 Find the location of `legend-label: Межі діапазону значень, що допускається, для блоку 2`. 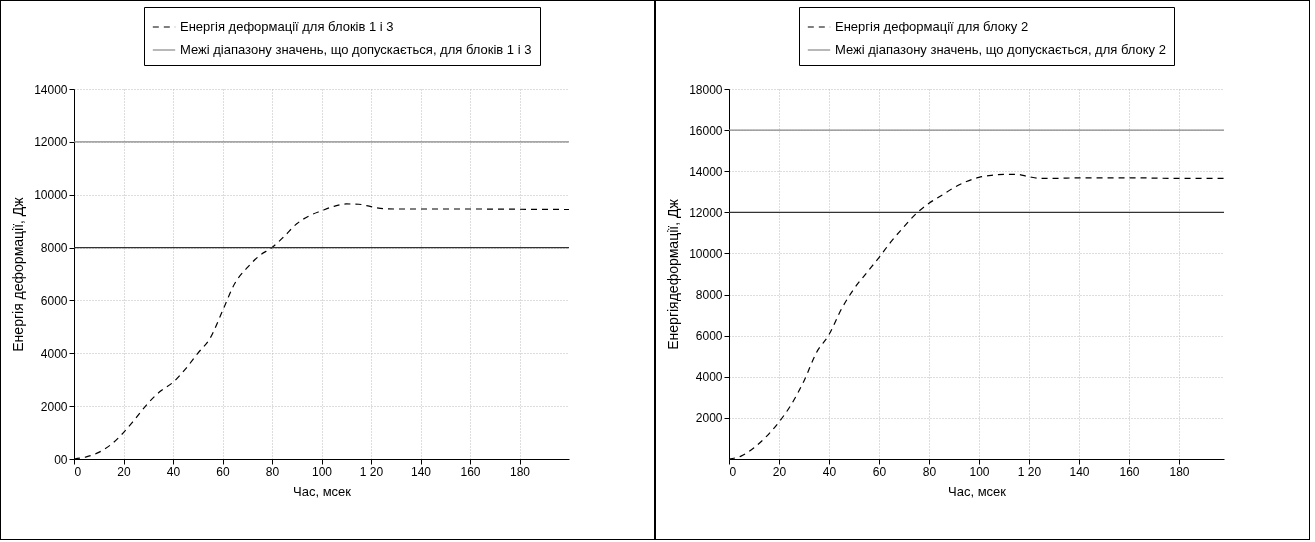

legend-label: Межі діапазону значень, що допускається, для блоку 2 is located at coordinates (1000, 49).